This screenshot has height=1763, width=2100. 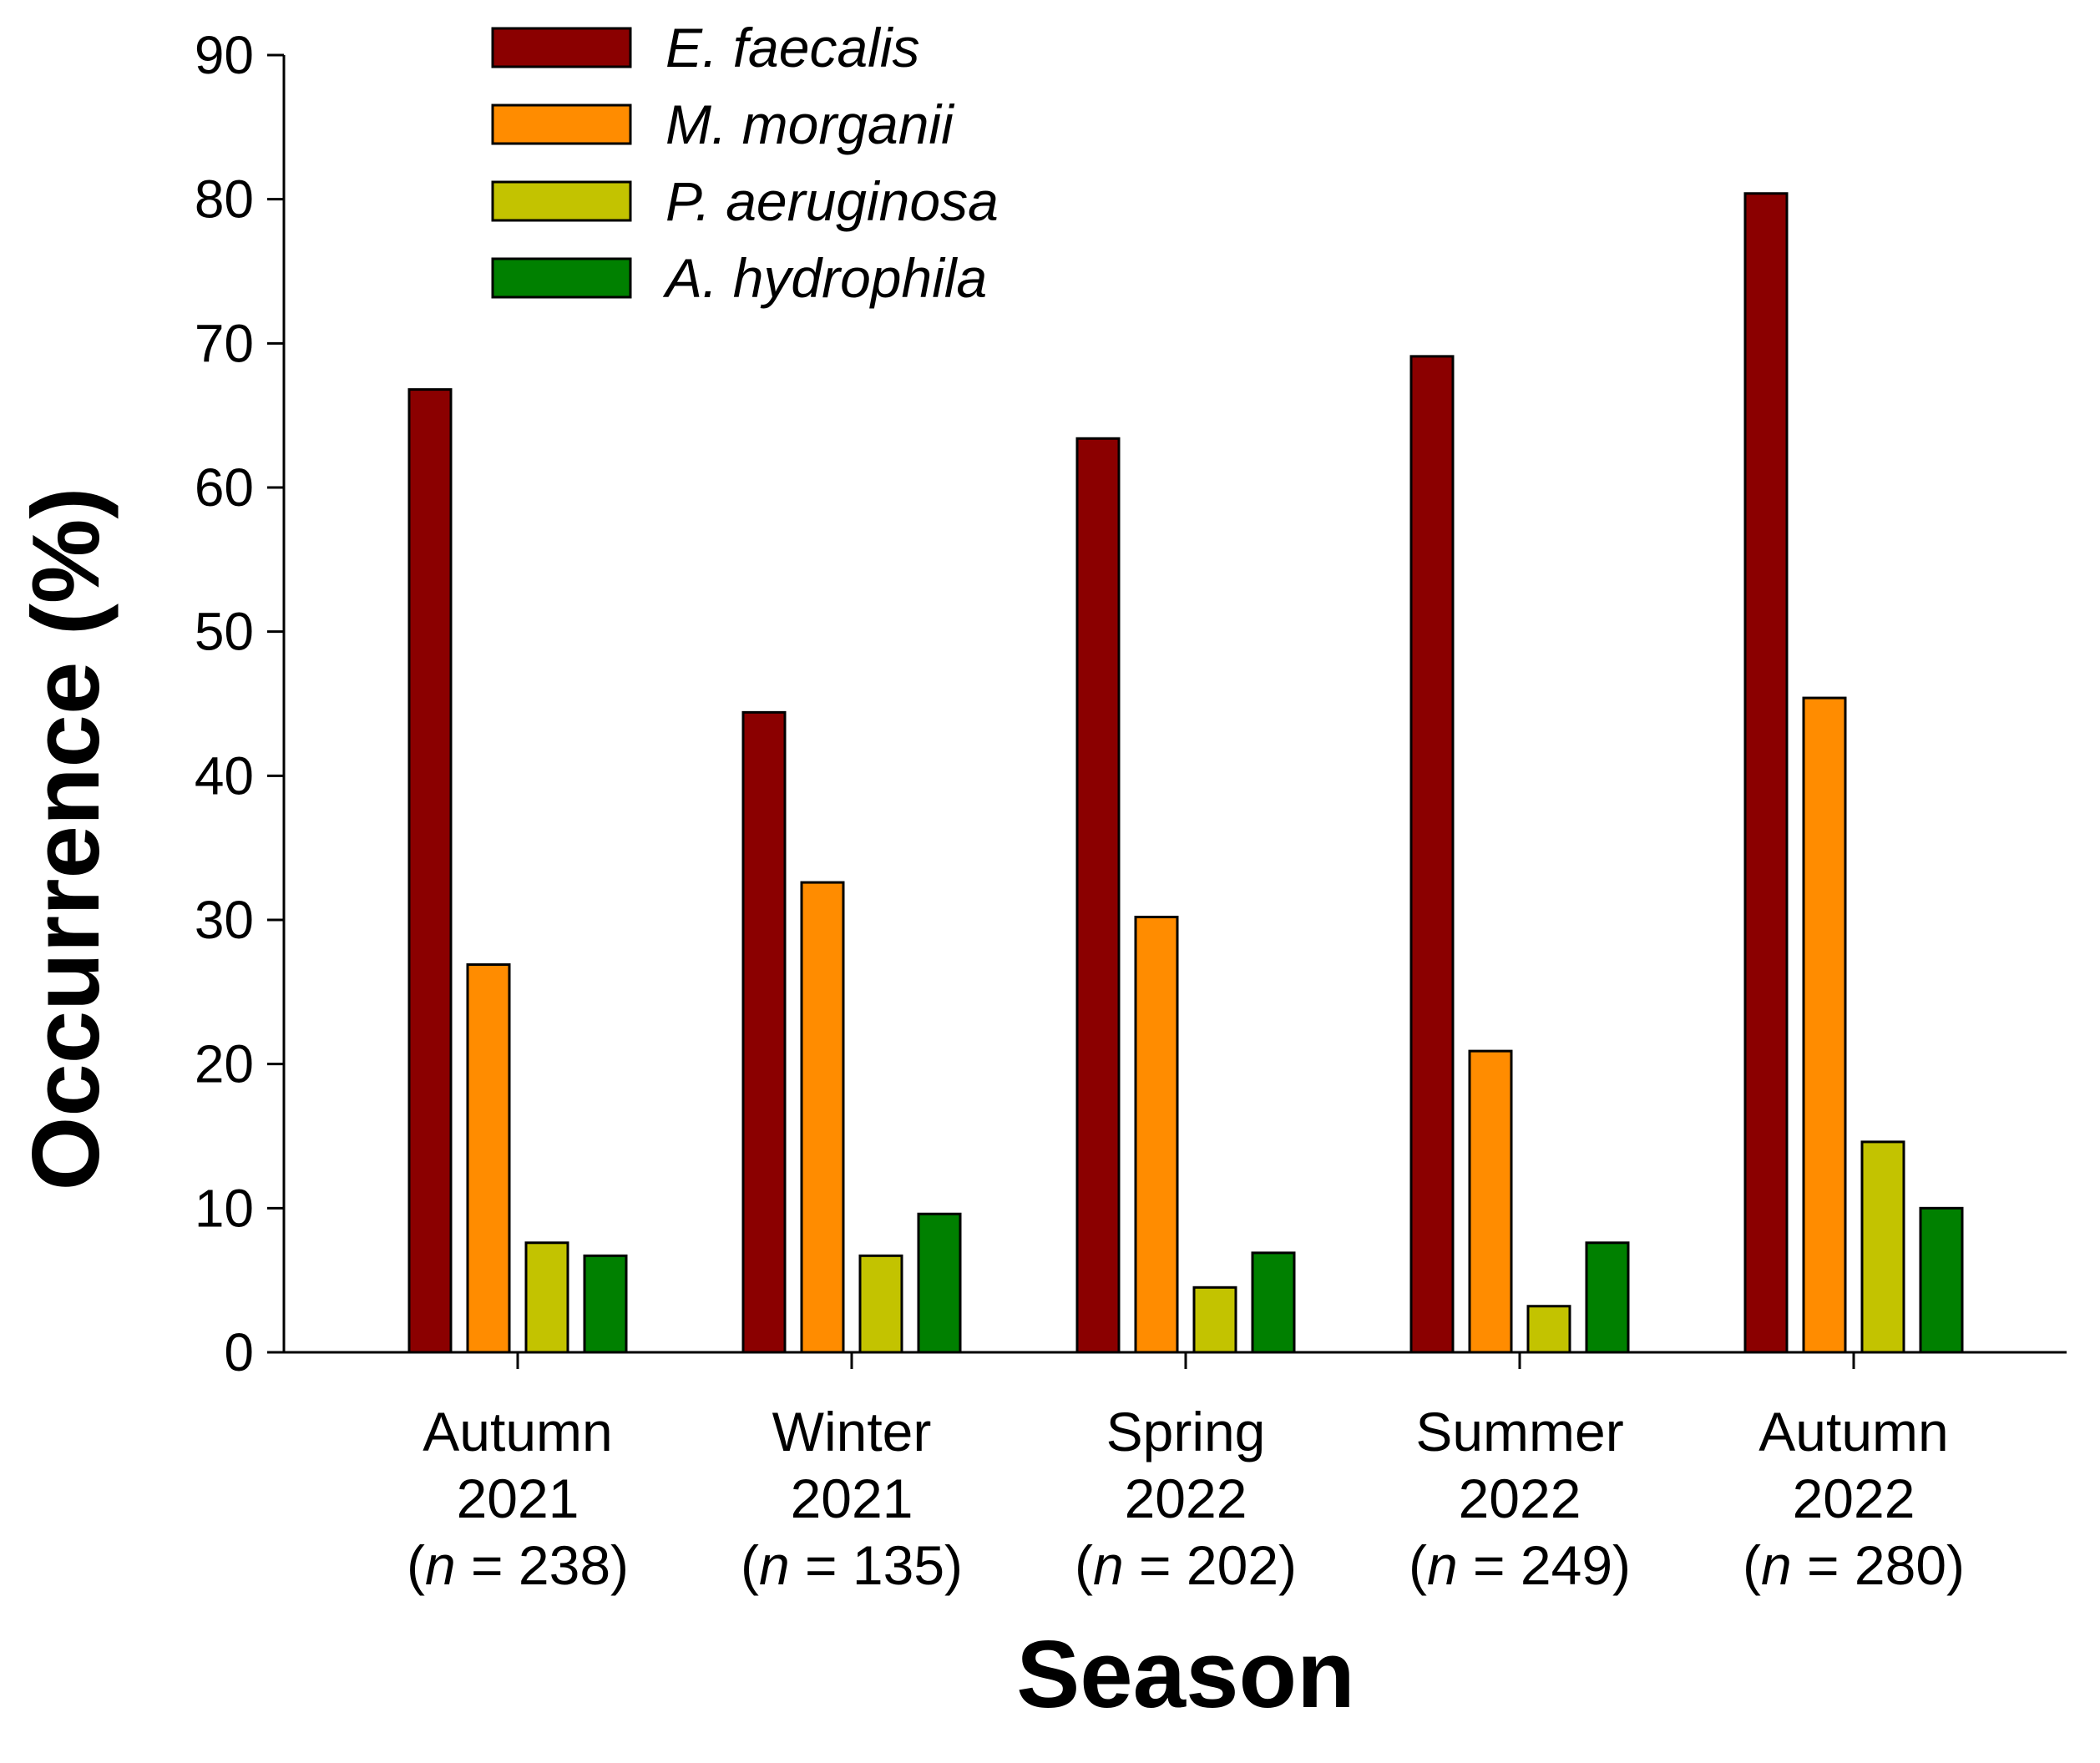 I want to click on x-tick-label-sample-size: (n = 135), so click(x=852, y=1565).